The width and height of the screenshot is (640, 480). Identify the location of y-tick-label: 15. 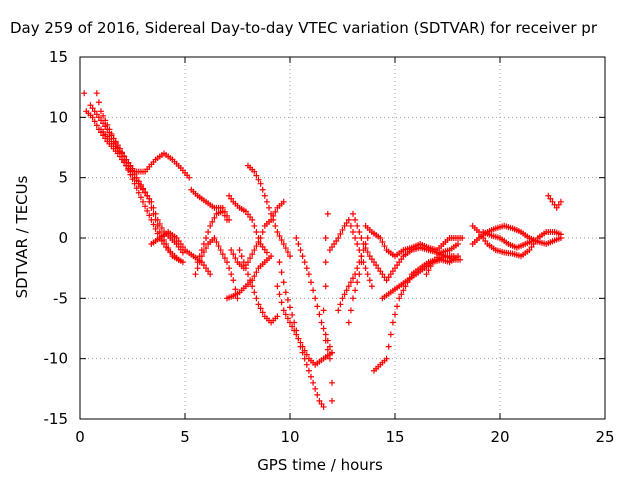
(58, 57).